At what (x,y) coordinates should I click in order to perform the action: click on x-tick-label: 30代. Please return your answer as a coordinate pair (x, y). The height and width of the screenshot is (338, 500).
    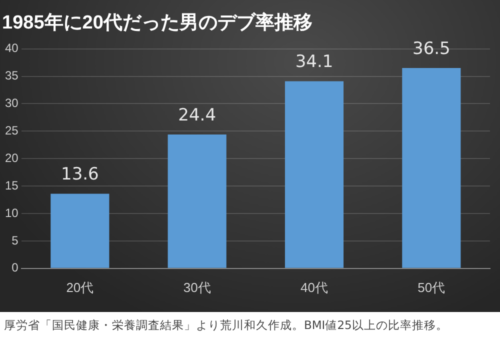
    Looking at the image, I should click on (197, 287).